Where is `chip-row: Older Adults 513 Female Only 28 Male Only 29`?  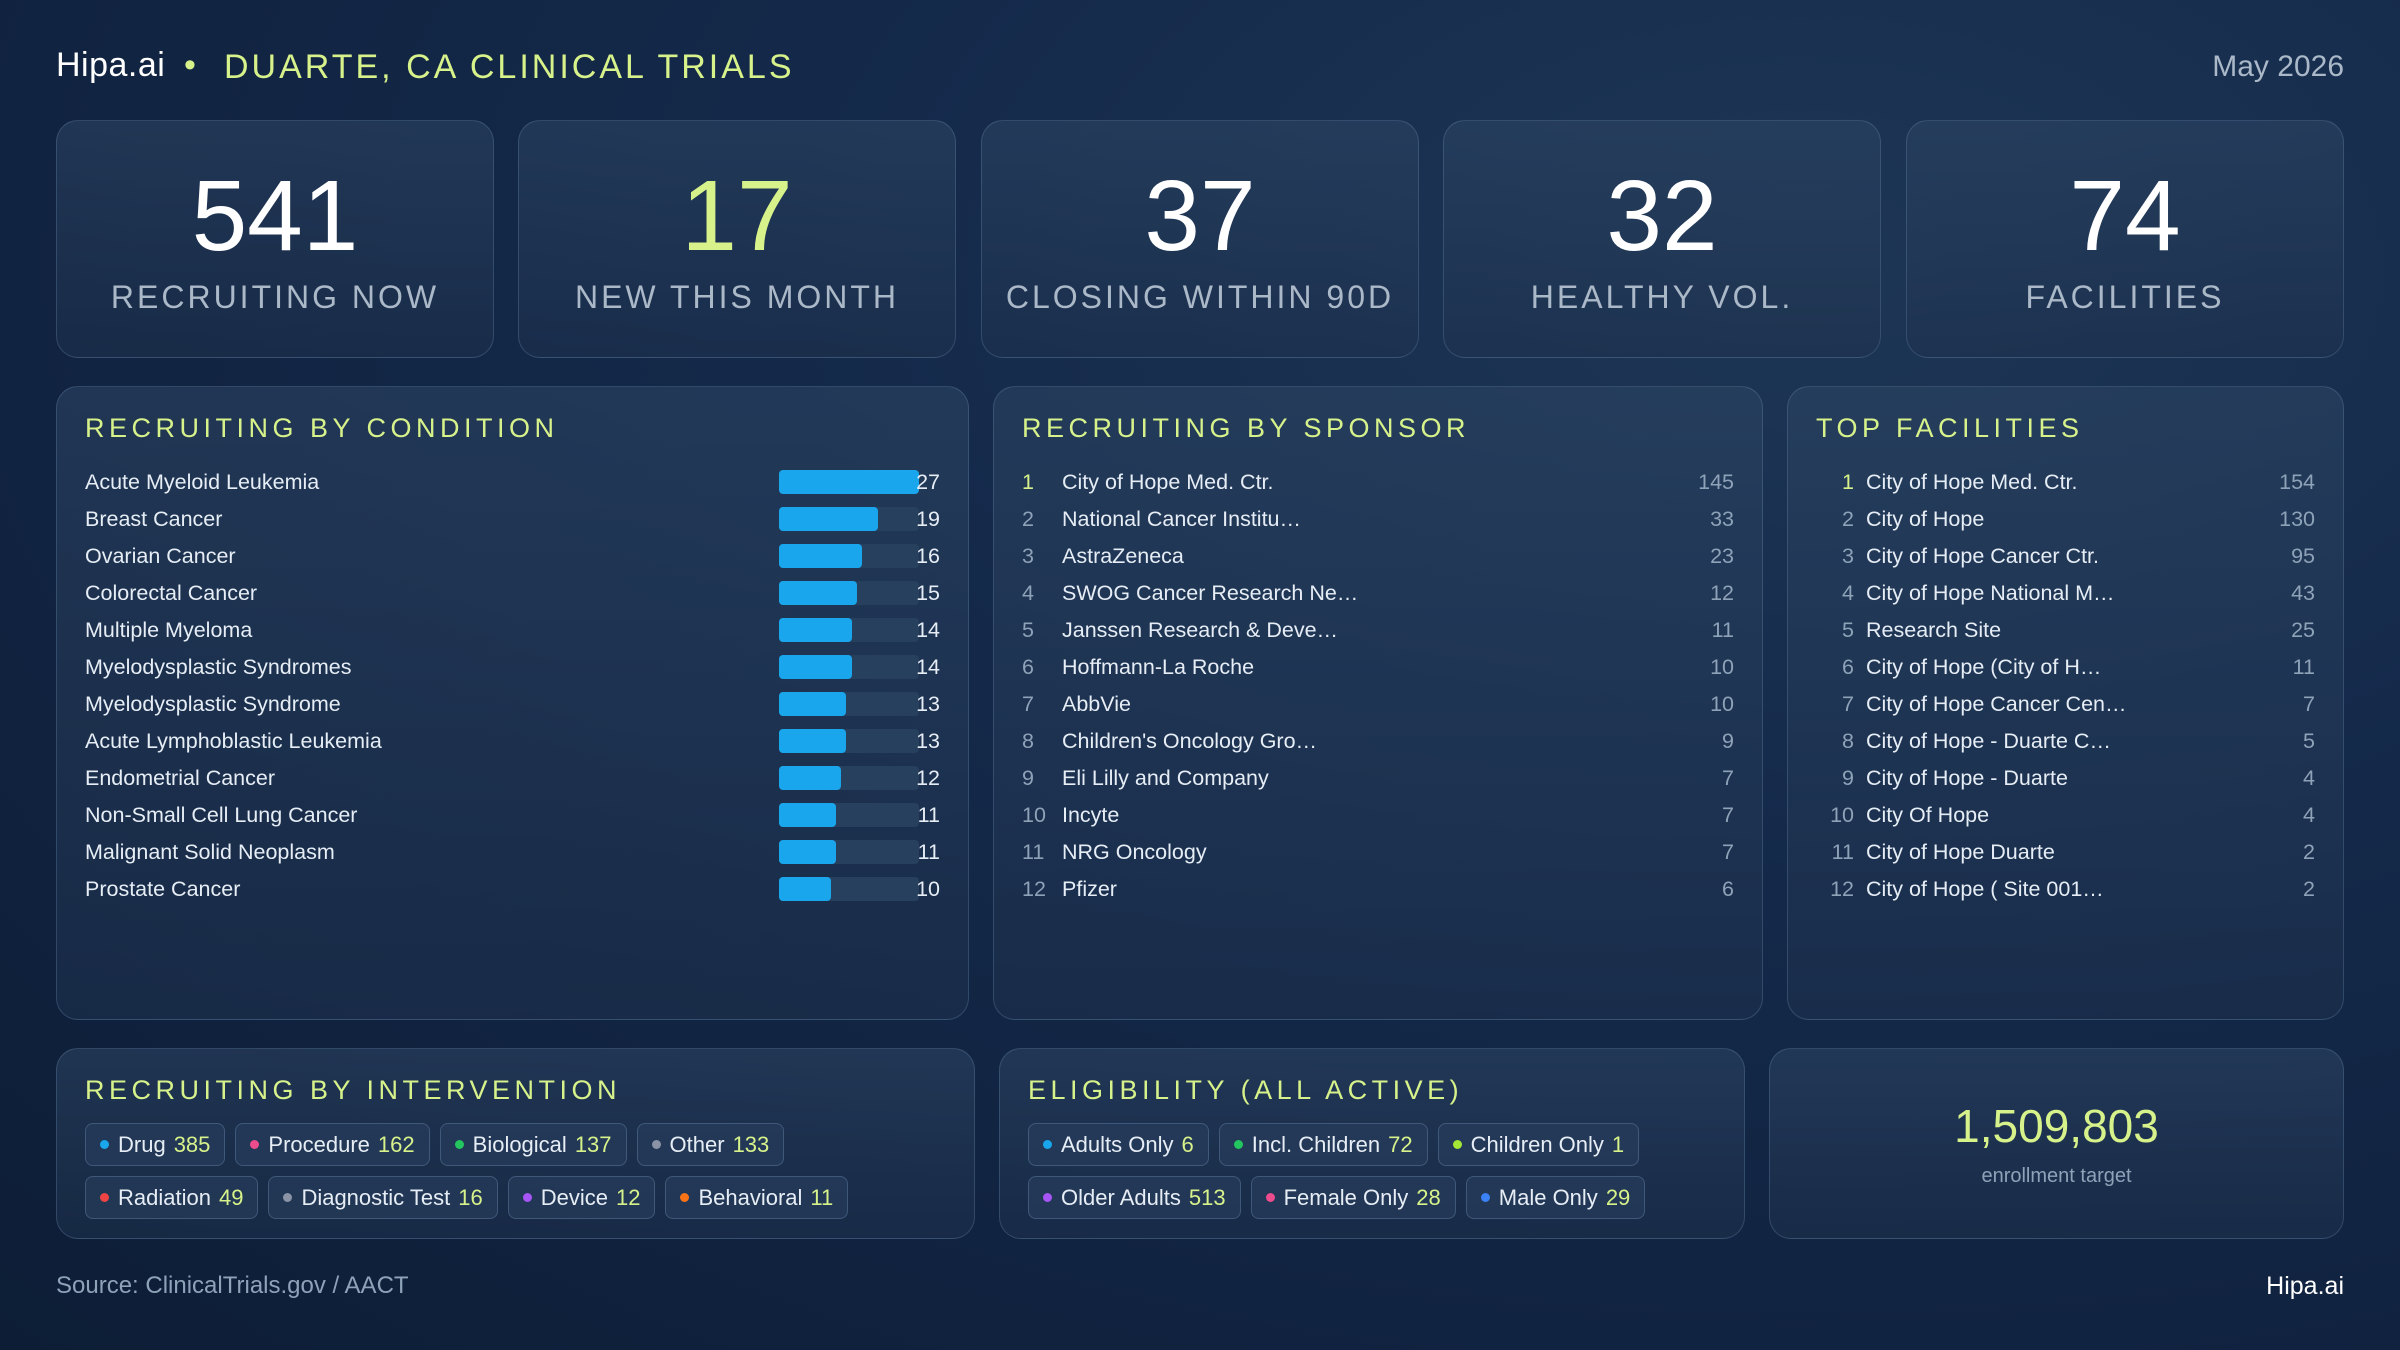 chip-row: Older Adults 513 Female Only 28 Male Only 29 is located at coordinates (1376, 1202).